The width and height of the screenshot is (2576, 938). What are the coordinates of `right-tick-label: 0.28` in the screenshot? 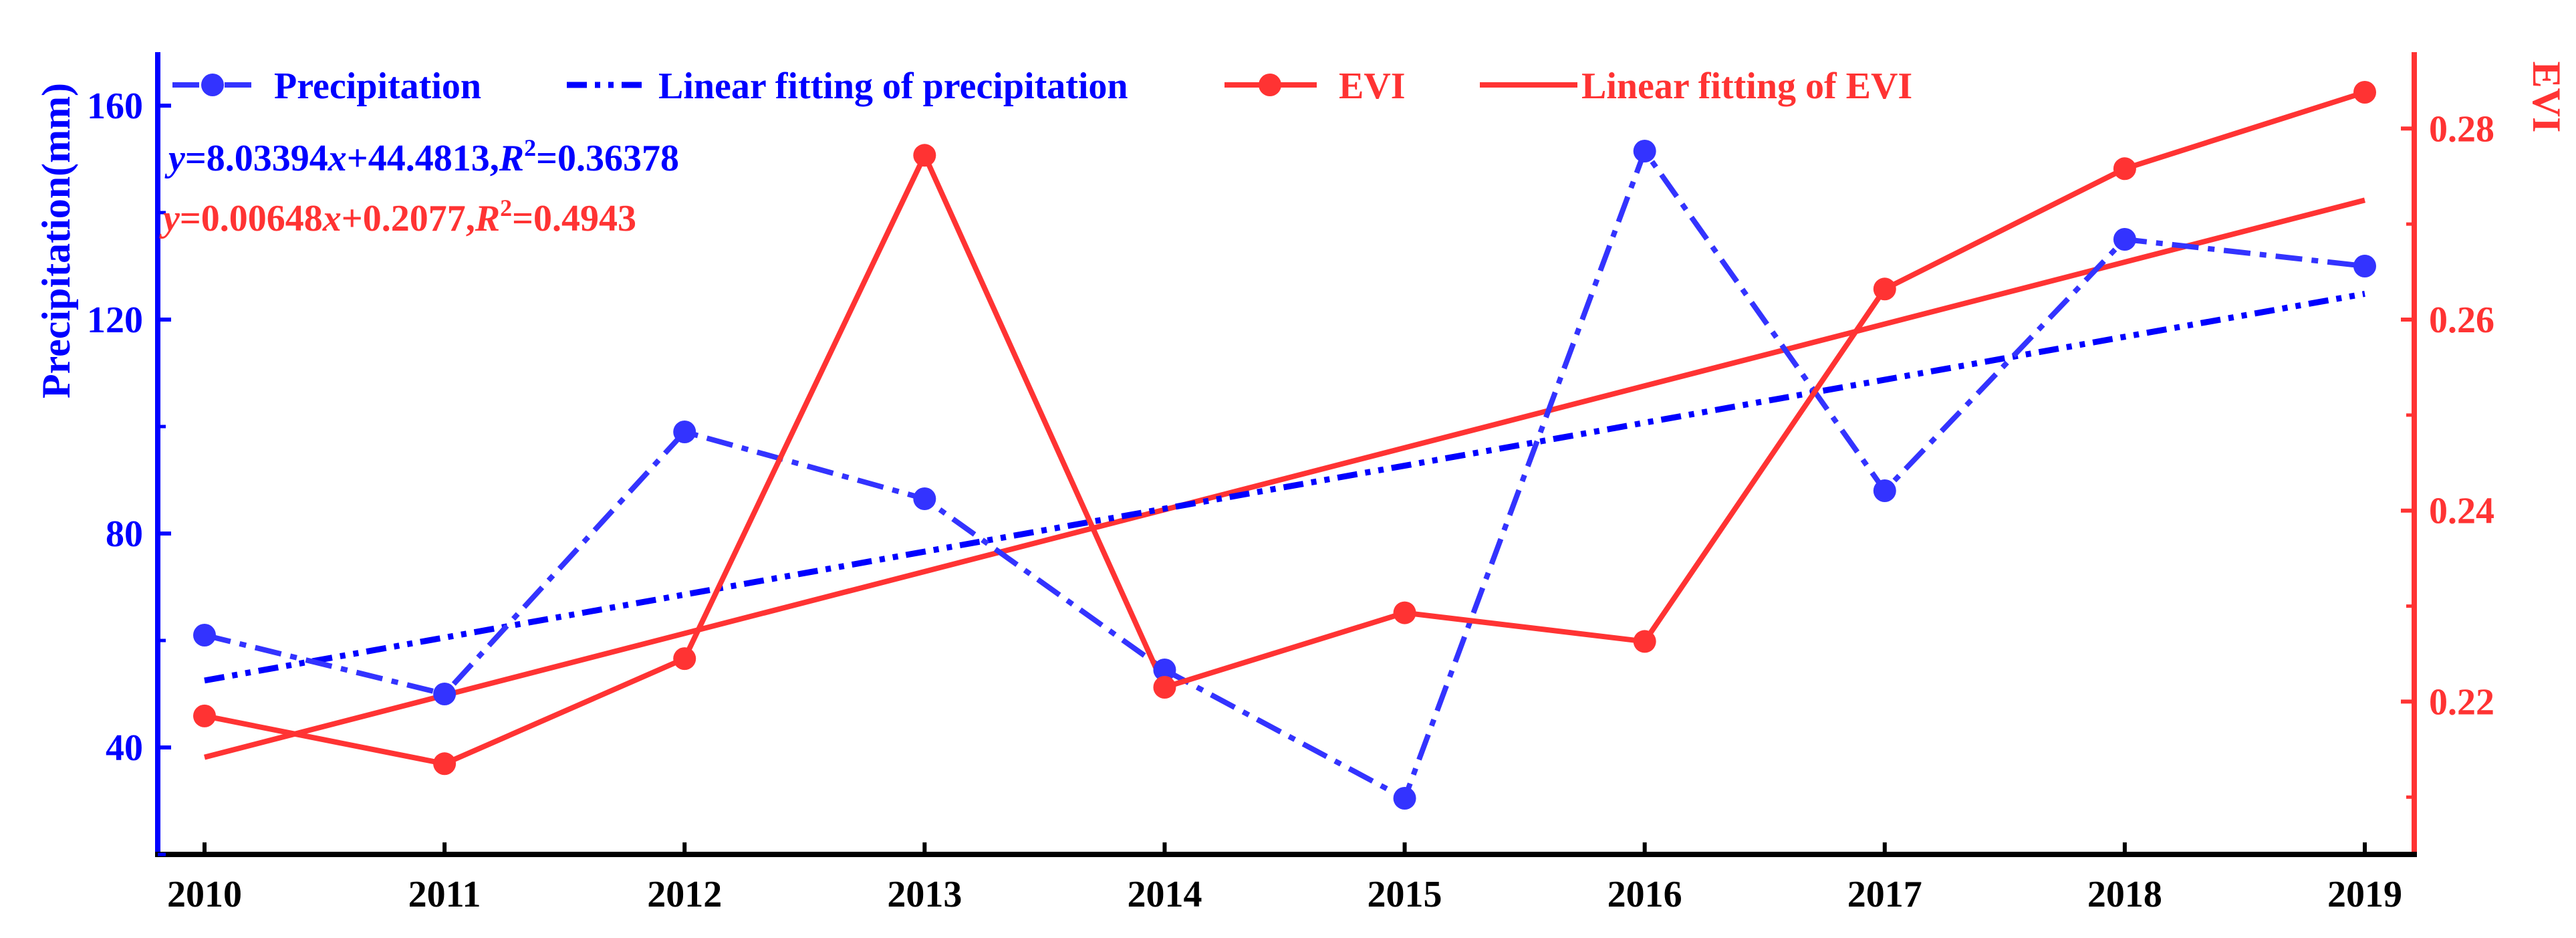 It's located at (2461, 129).